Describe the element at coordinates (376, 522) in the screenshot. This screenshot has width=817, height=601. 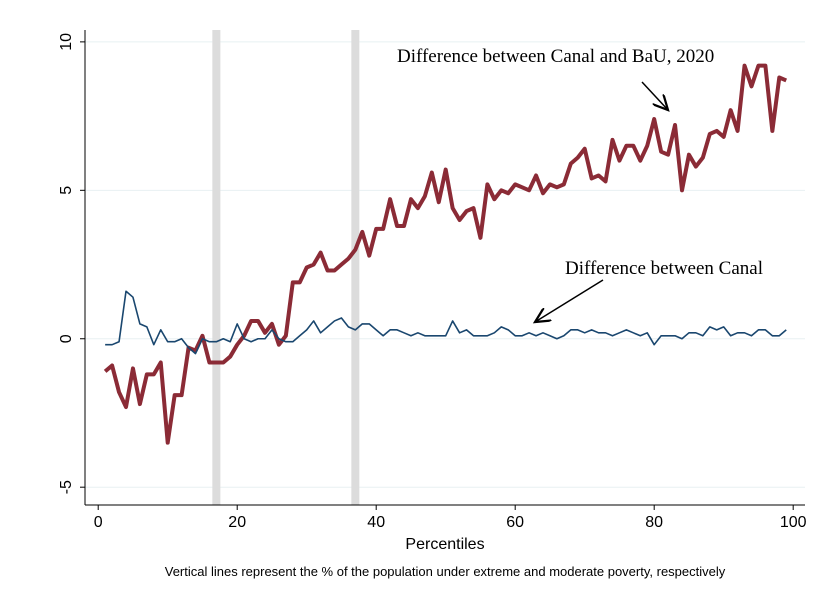
I see `x-tick-label: 40` at that location.